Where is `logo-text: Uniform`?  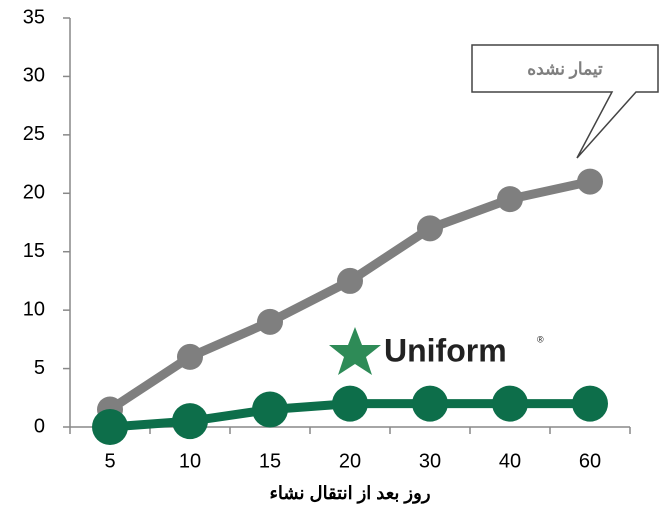 logo-text: Uniform is located at coordinates (445, 350).